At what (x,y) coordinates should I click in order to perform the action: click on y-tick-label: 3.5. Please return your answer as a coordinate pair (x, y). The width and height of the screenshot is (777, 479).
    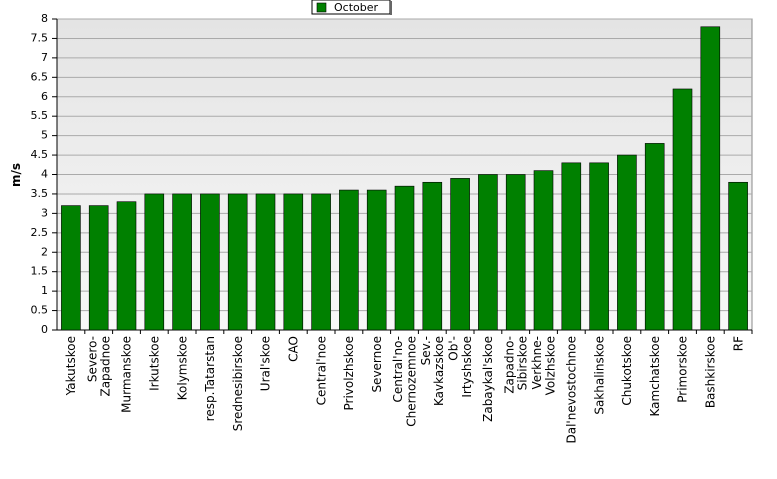
    Looking at the image, I should click on (40, 193).